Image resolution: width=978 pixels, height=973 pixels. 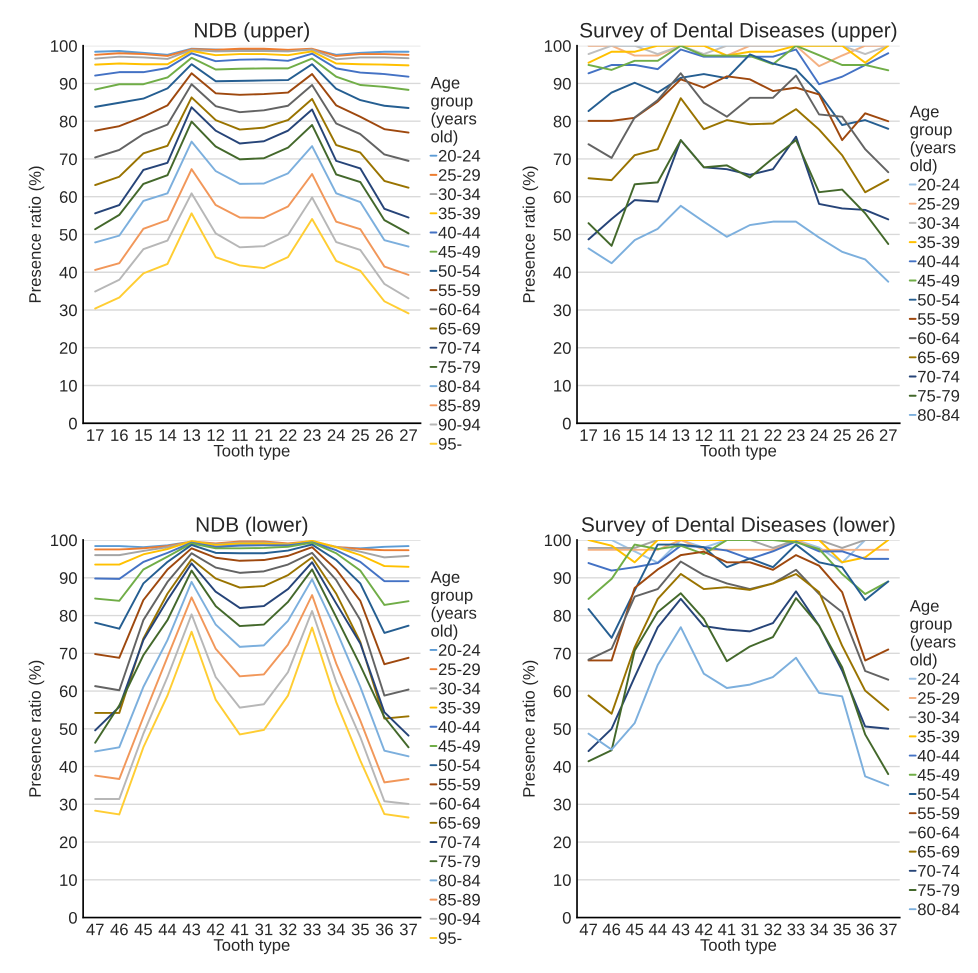 I want to click on chart-title: Survey of Dental Diseases (lower), so click(x=738, y=526).